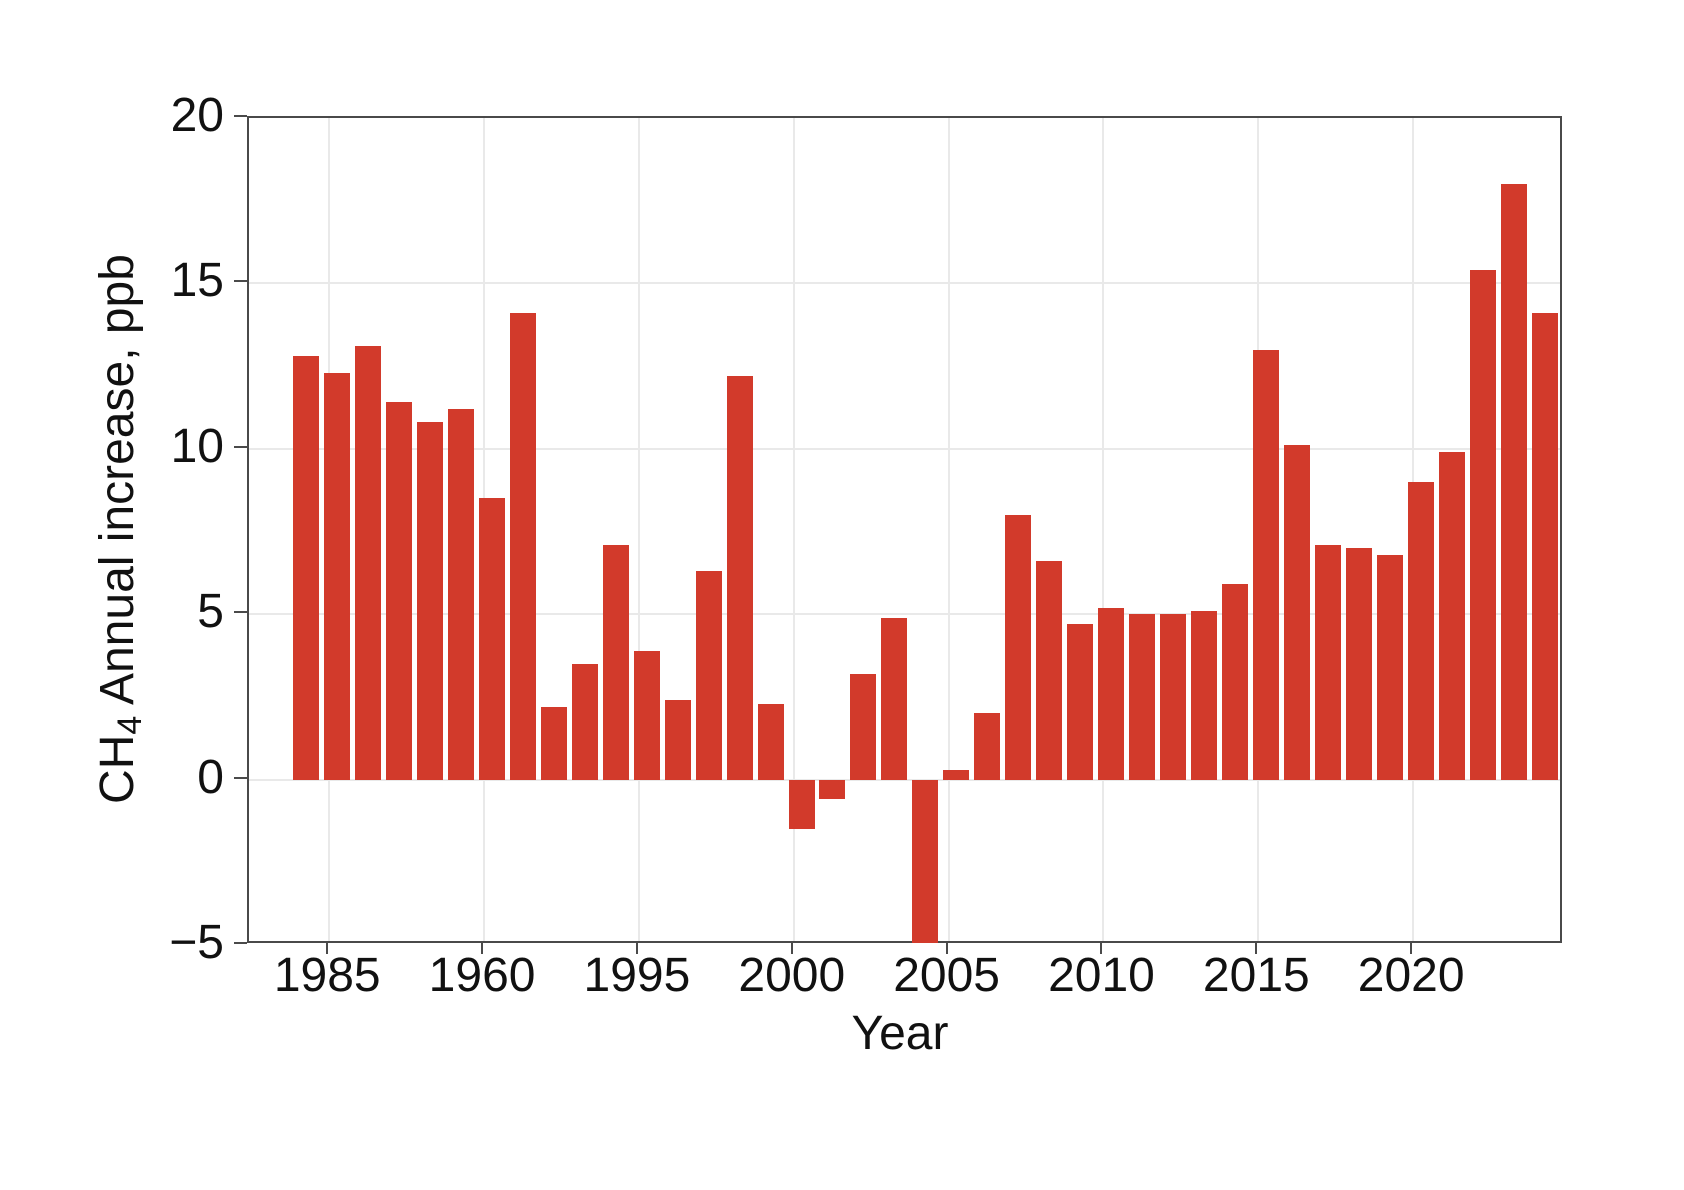  I want to click on bar-2007, so click(1018, 647).